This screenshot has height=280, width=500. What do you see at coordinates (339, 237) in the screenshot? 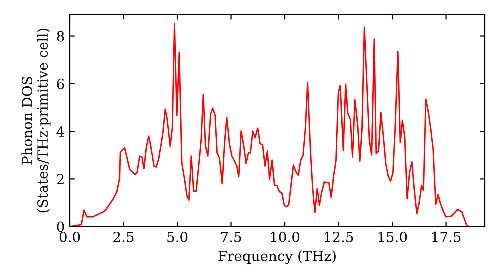
I see `x-tick-label: 12.5` at bounding box center [339, 237].